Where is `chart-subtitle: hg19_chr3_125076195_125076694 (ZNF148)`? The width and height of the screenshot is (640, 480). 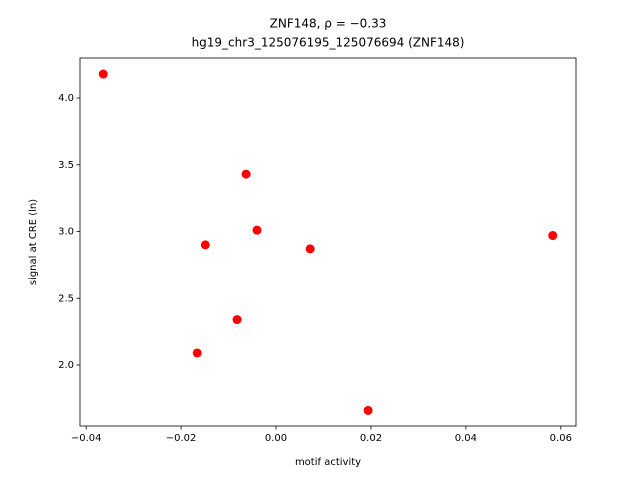
chart-subtitle: hg19_chr3_125076195_125076694 (ZNF148) is located at coordinates (328, 43).